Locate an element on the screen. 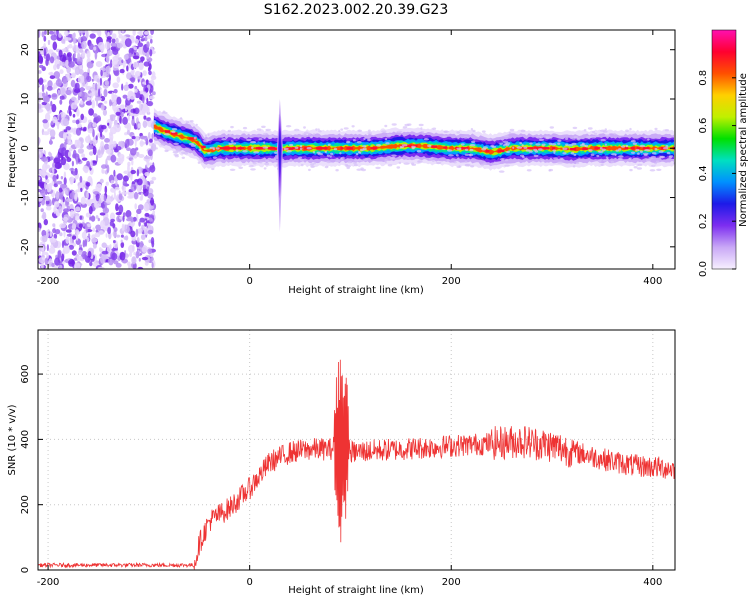 This screenshot has height=604, width=750. spectrogram-y-tick-label: 0 is located at coordinates (25, 148).